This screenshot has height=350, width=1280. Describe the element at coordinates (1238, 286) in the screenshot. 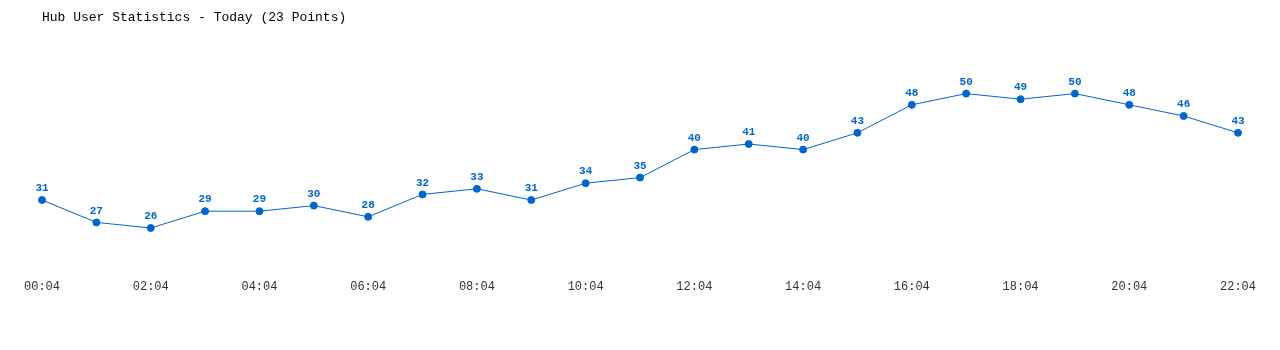

I see `x-tick-label: 22:04` at that location.